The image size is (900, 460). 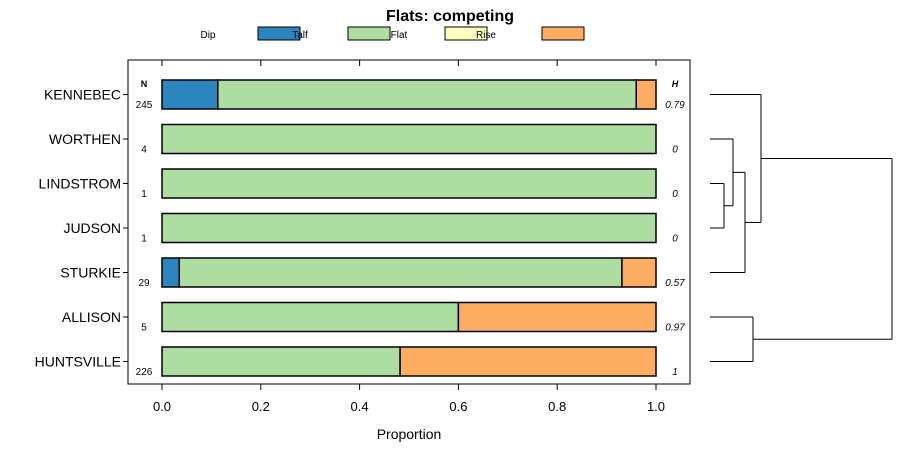 What do you see at coordinates (90, 273) in the screenshot?
I see `category-label-sturkie: STURKIE` at bounding box center [90, 273].